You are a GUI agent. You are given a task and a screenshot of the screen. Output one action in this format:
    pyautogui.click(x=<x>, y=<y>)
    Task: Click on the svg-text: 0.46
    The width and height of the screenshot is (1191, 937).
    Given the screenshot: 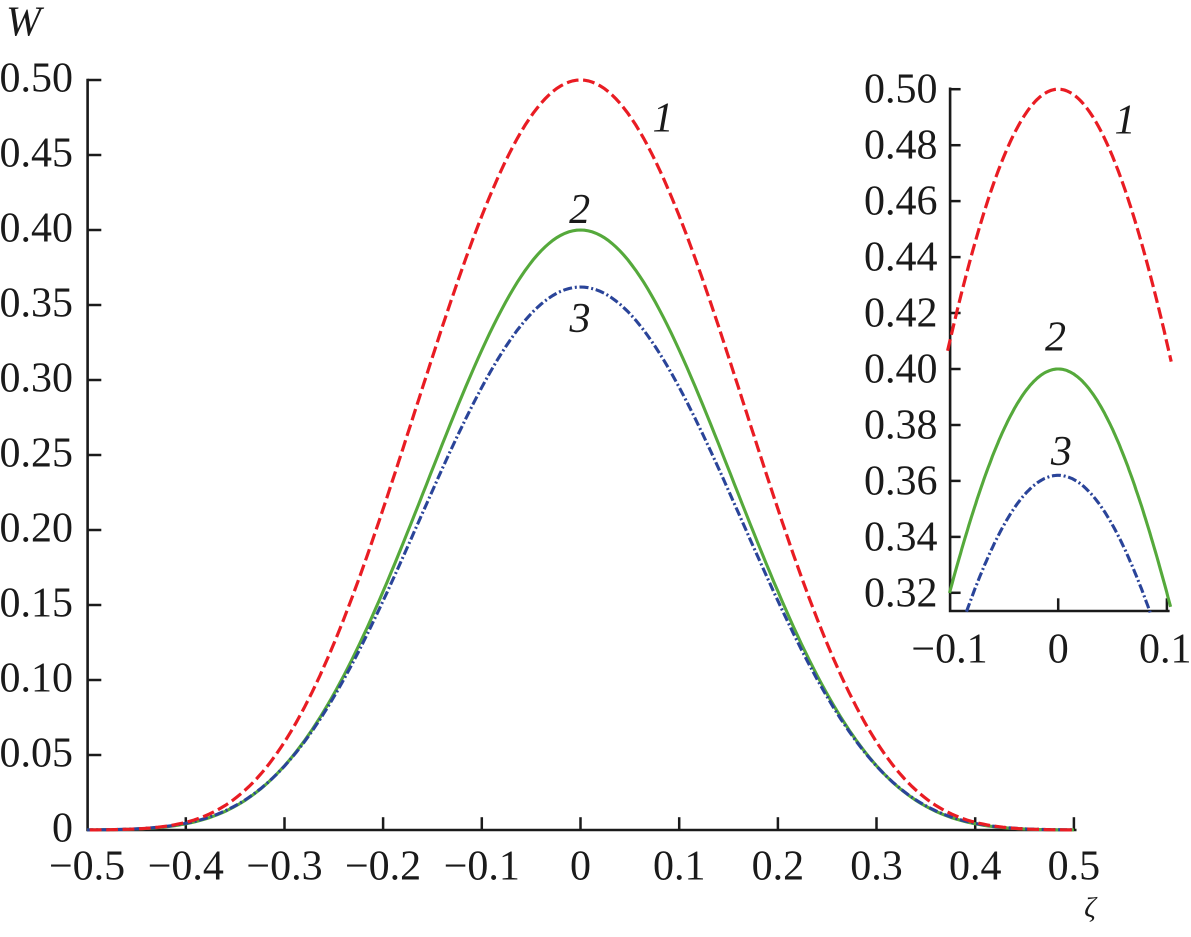 What is the action you would take?
    pyautogui.click(x=901, y=202)
    